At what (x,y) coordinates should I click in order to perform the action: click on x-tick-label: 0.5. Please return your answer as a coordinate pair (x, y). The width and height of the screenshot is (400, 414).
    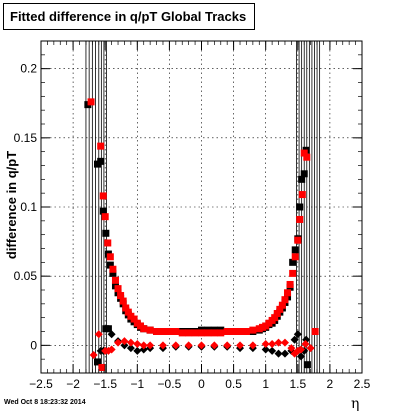
    Looking at the image, I should click on (233, 384).